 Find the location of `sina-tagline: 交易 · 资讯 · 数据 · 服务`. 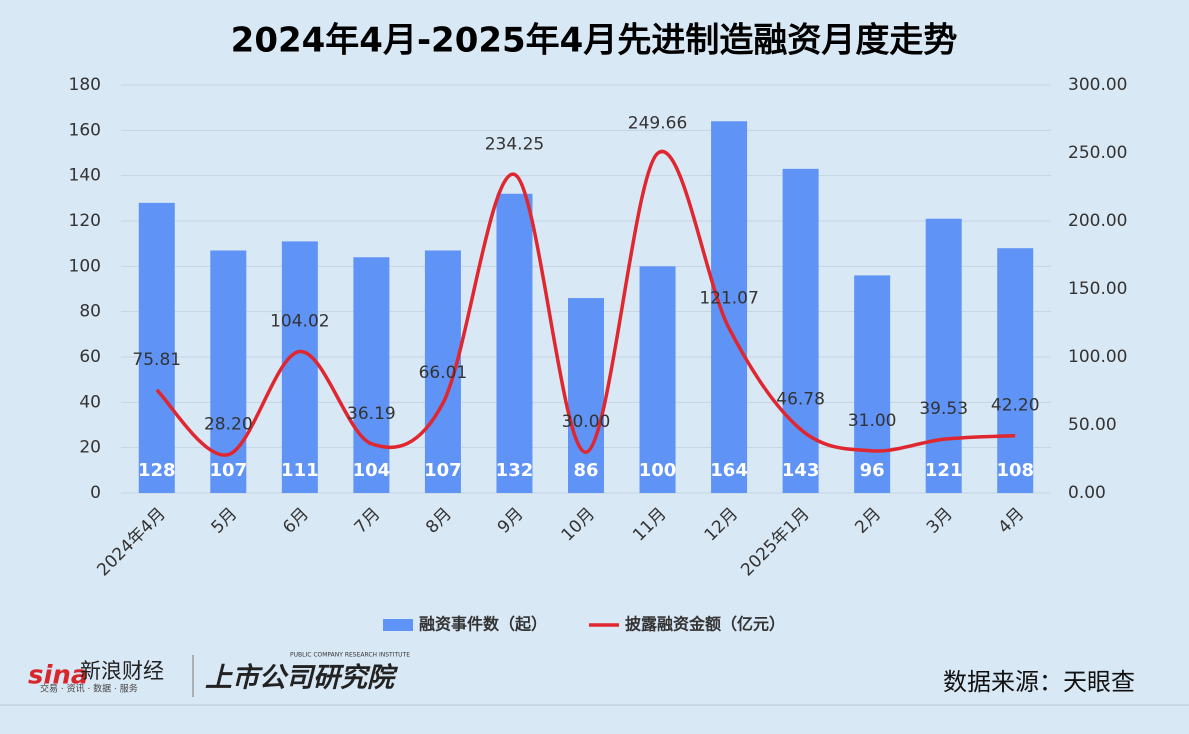

sina-tagline: 交易 · 资讯 · 数据 · 服务 is located at coordinates (89, 689).